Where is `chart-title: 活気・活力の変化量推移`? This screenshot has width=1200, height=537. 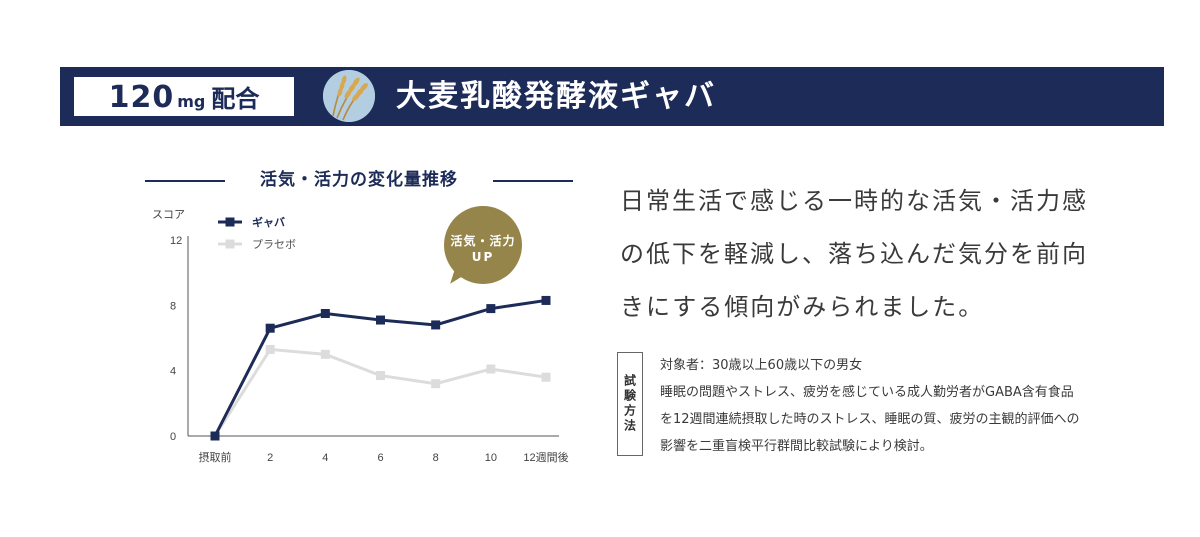
chart-title: 活気・活力の変化量推移 is located at coordinates (359, 180).